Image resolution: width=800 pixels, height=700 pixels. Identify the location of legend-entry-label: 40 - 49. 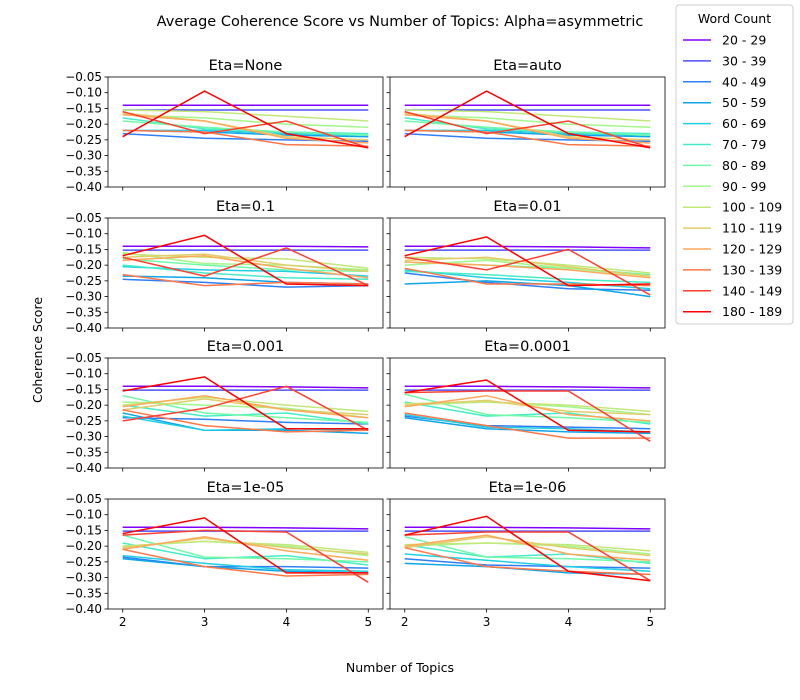
(744, 81).